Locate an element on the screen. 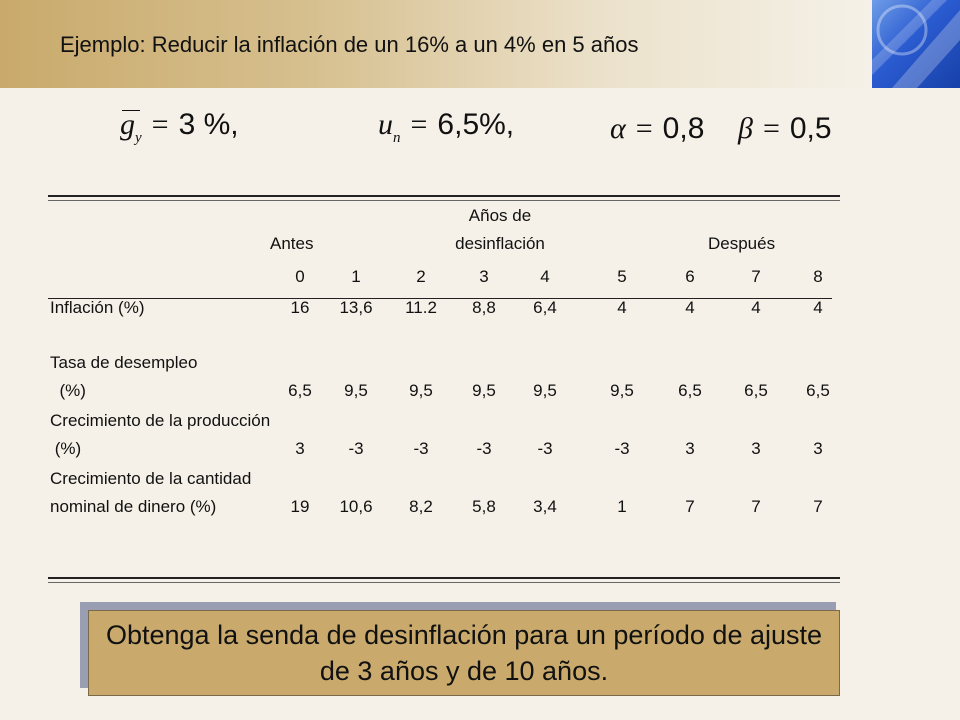 Image resolution: width=960 pixels, height=720 pixels. table-cell-r0-c2: 11.2 is located at coordinates (421, 307).